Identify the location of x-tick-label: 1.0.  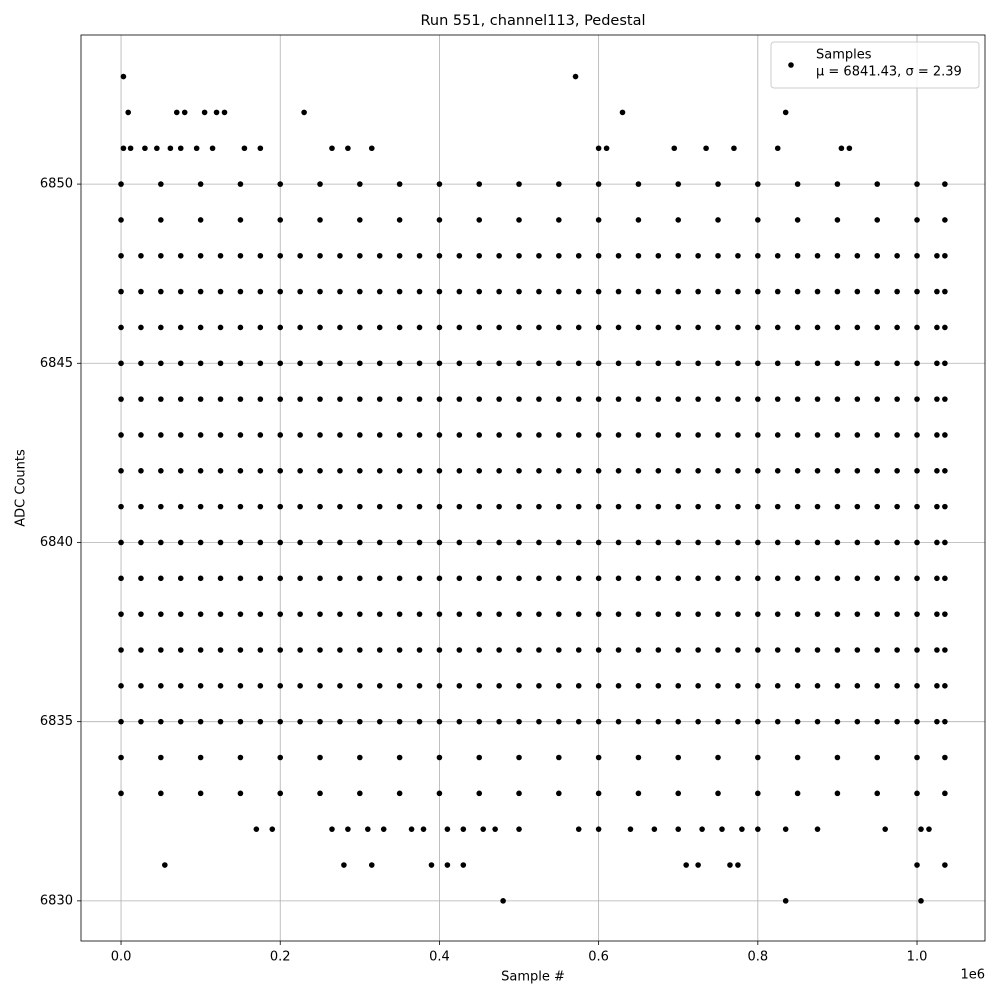
(917, 957).